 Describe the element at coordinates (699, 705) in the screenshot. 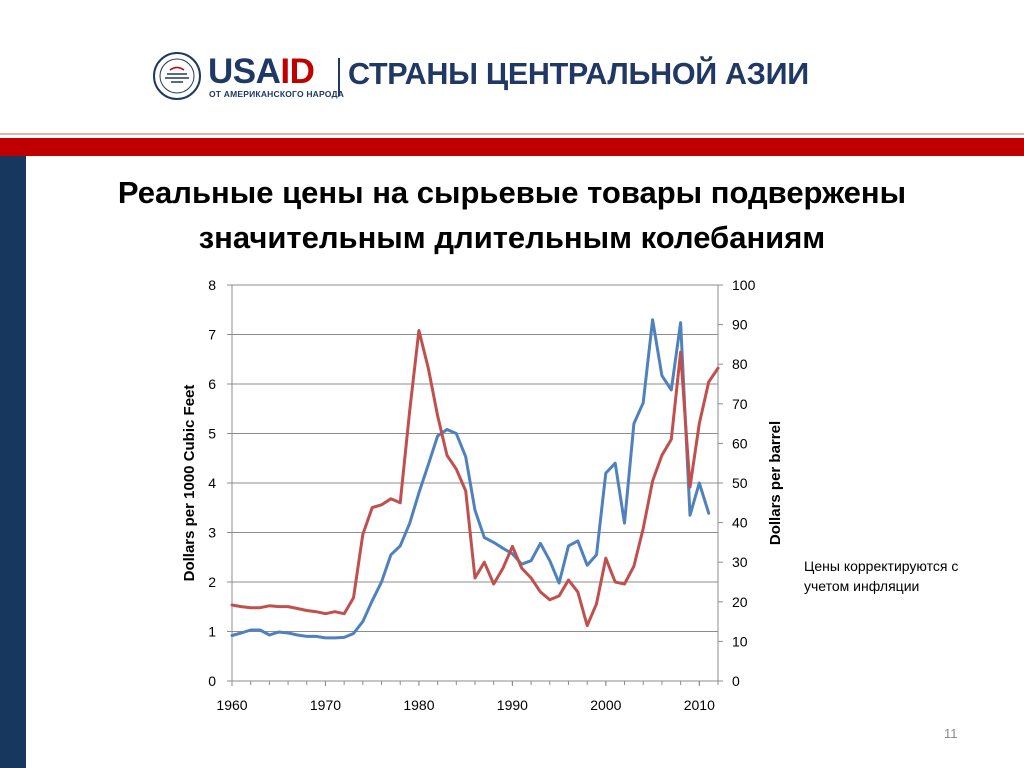

I see `x-tick-label: 2010` at that location.